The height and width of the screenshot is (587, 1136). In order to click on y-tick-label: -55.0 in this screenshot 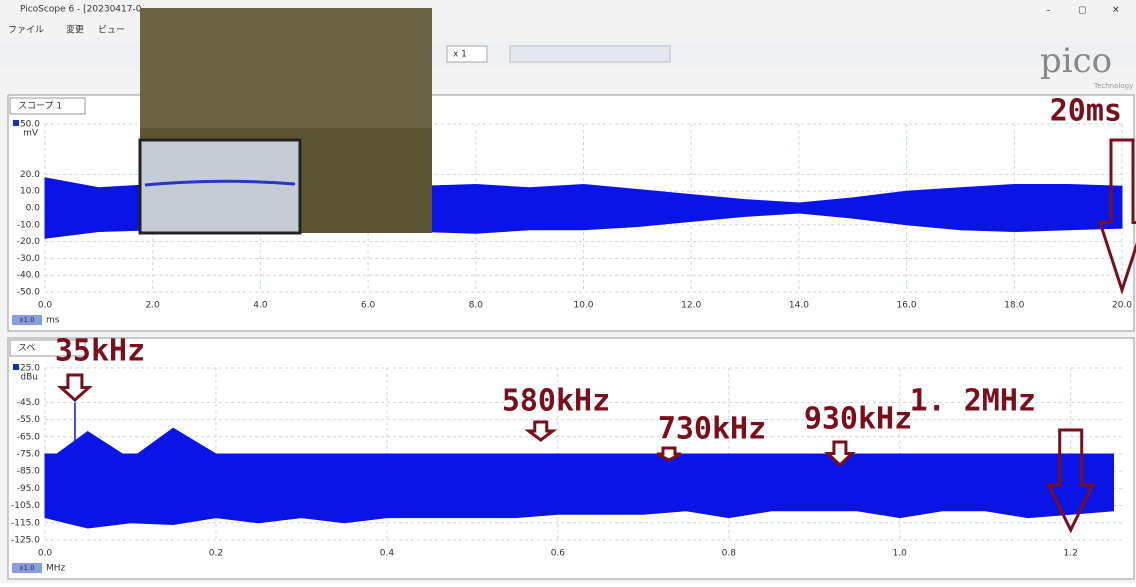, I will do `click(29, 420)`.